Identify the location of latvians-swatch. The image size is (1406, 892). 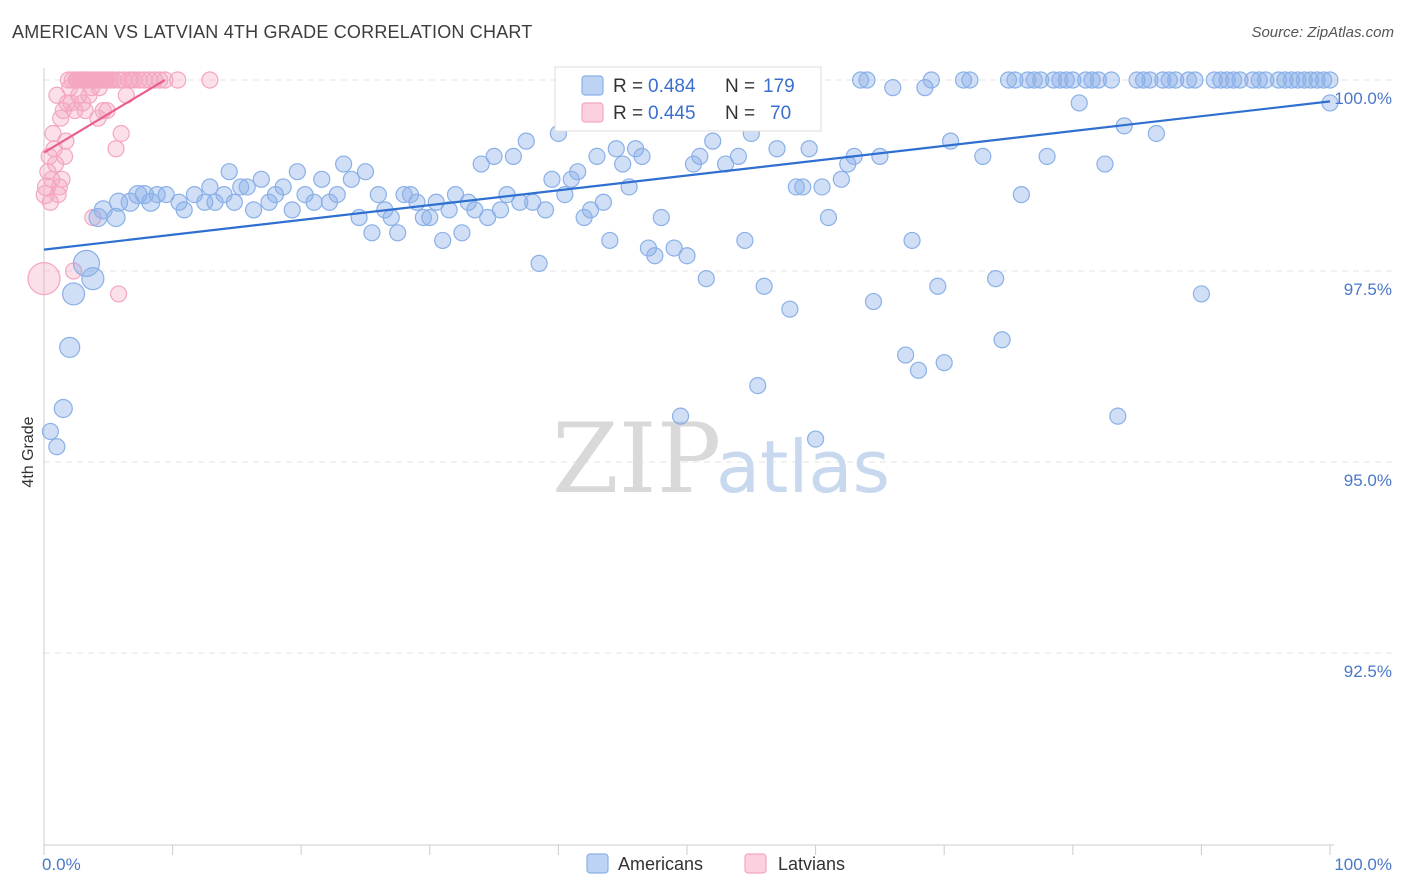
(592, 112).